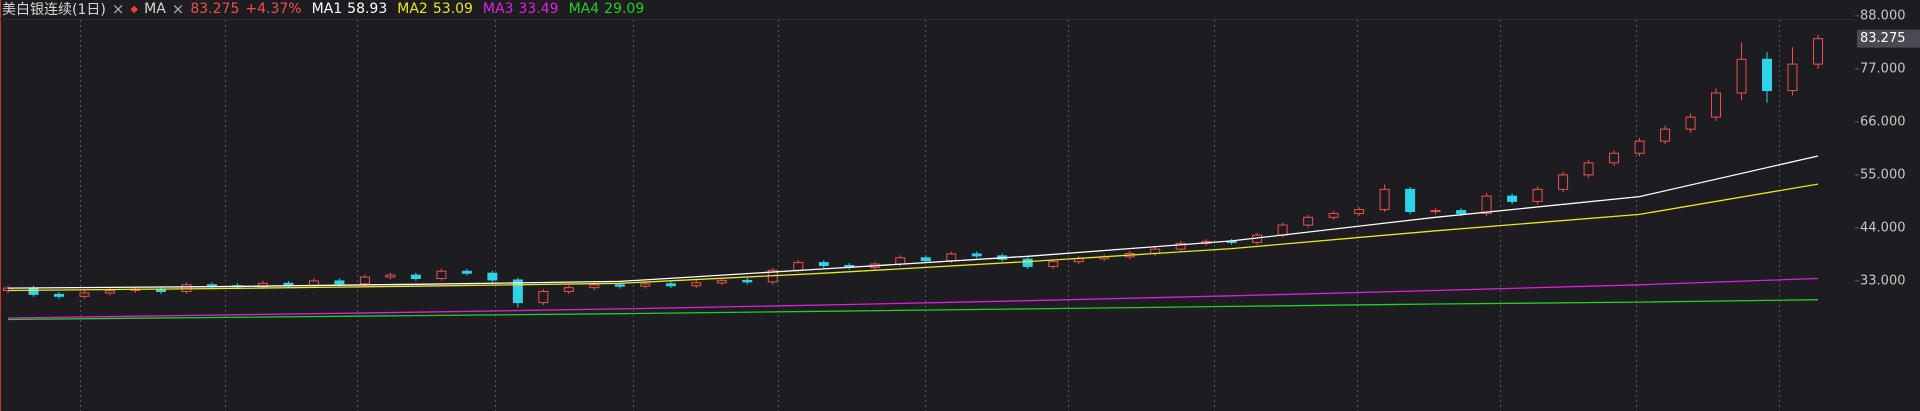  What do you see at coordinates (215, 9) in the screenshot?
I see `last-price: 83.275` at bounding box center [215, 9].